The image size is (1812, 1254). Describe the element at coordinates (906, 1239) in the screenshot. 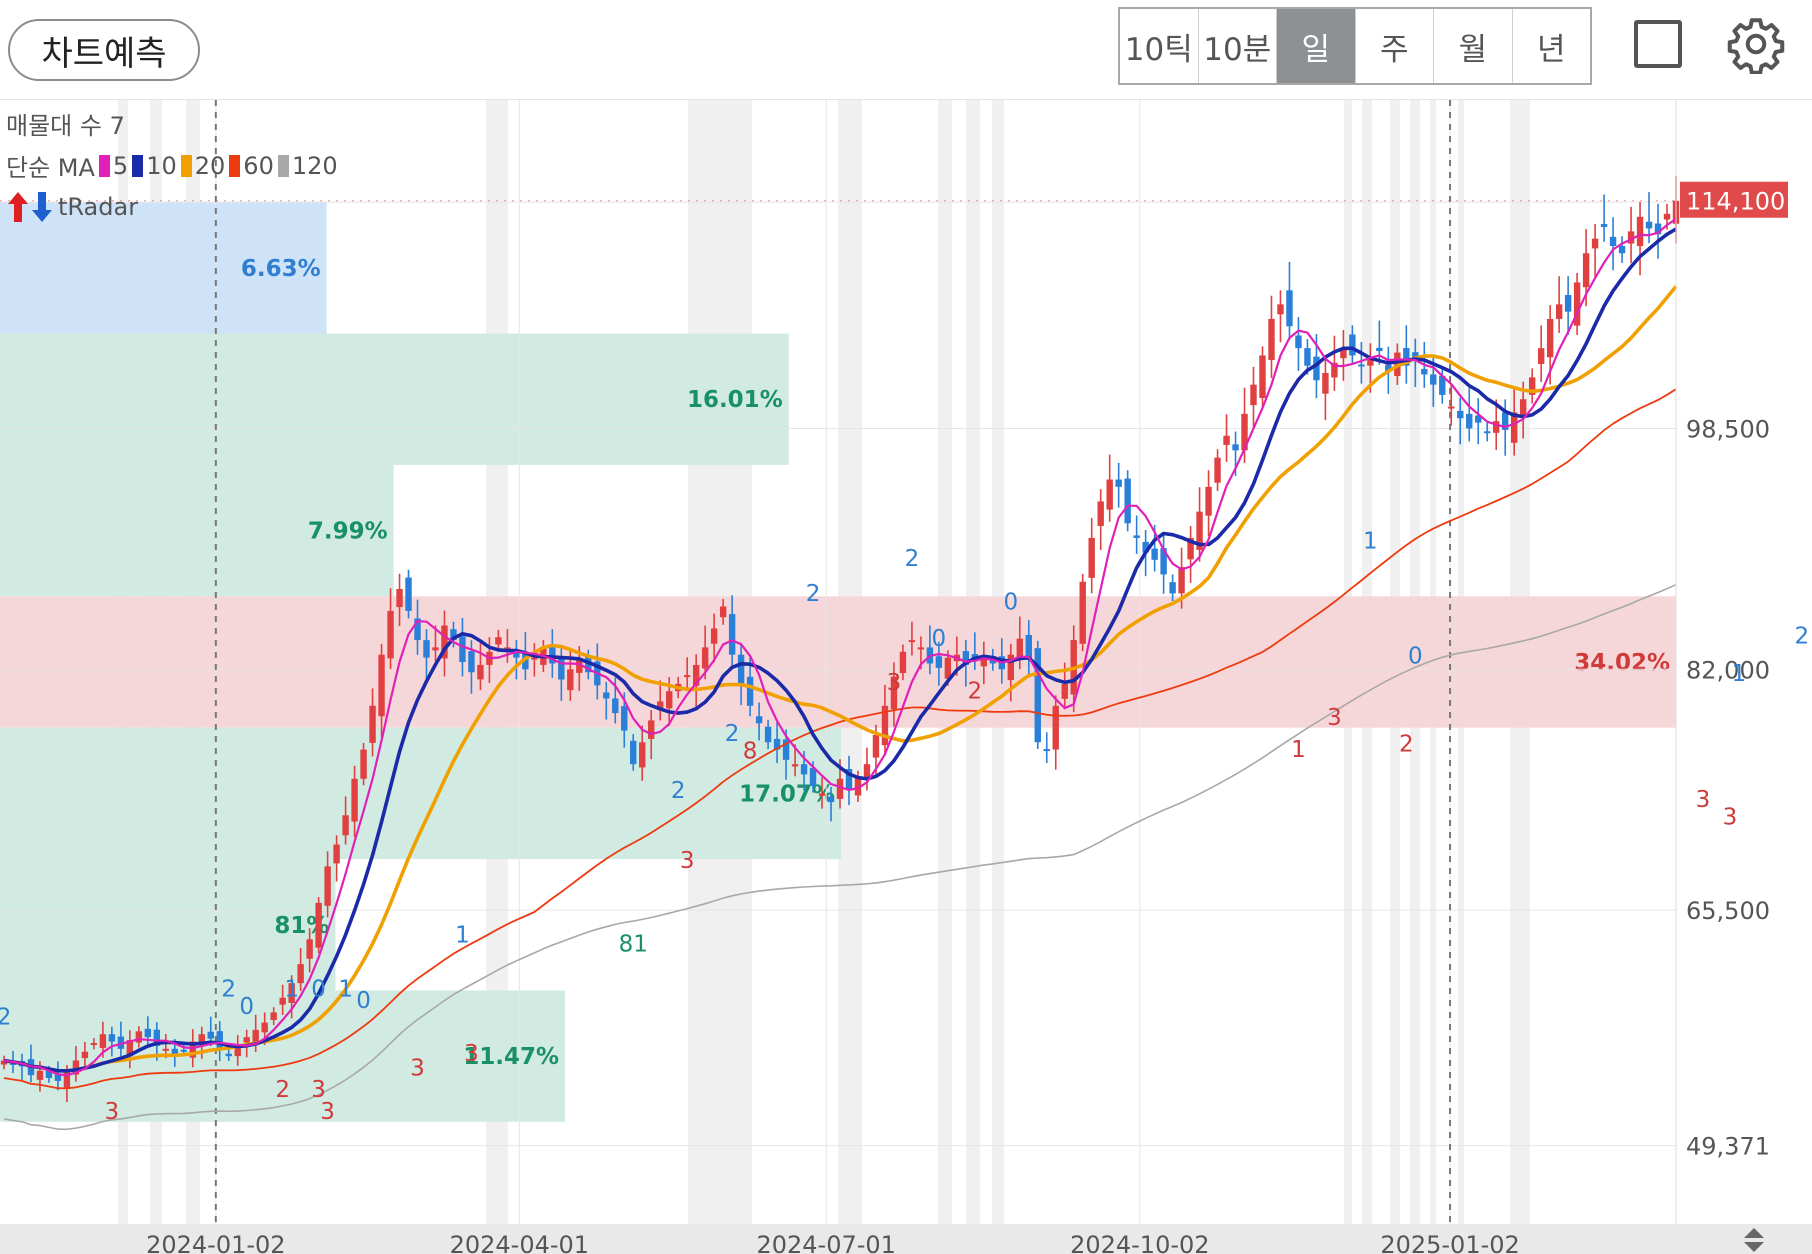

I see `x-axis-band` at that location.